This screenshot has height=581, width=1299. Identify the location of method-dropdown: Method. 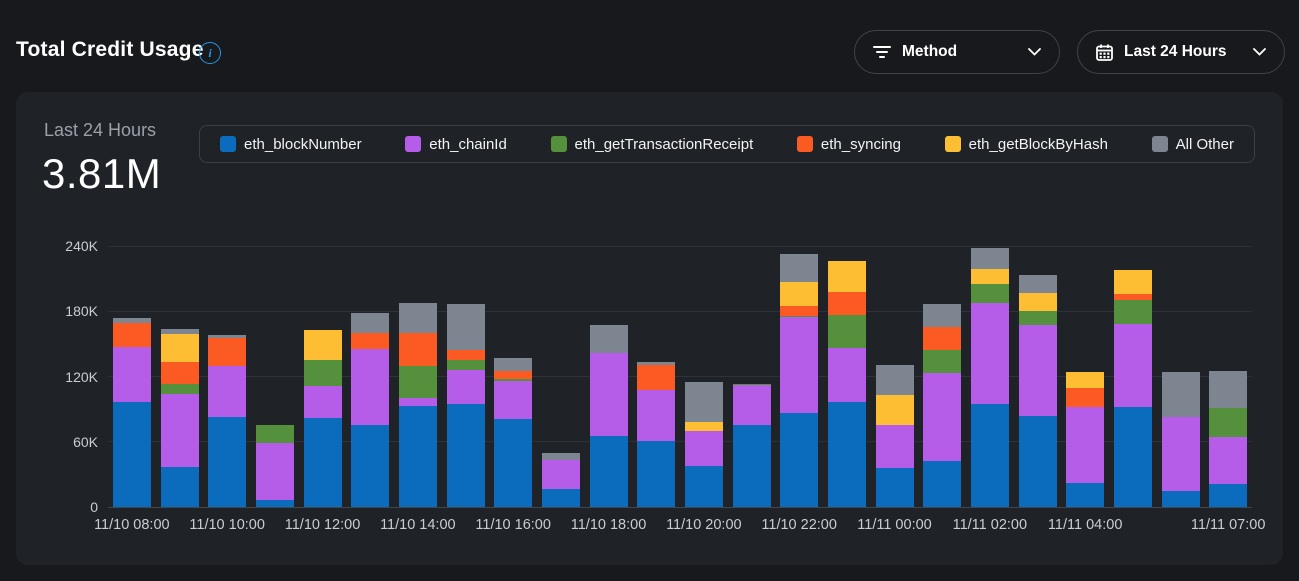
(957, 52).